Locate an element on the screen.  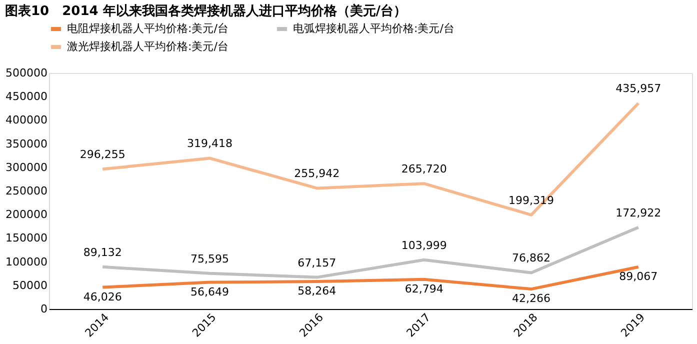
data-label: 75,595 is located at coordinates (209, 259).